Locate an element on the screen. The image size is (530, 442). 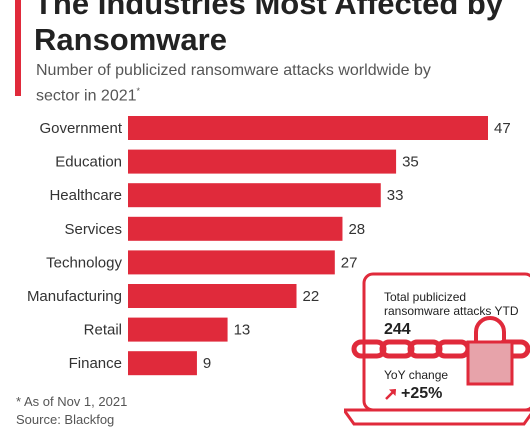
bar-education is located at coordinates (262, 161).